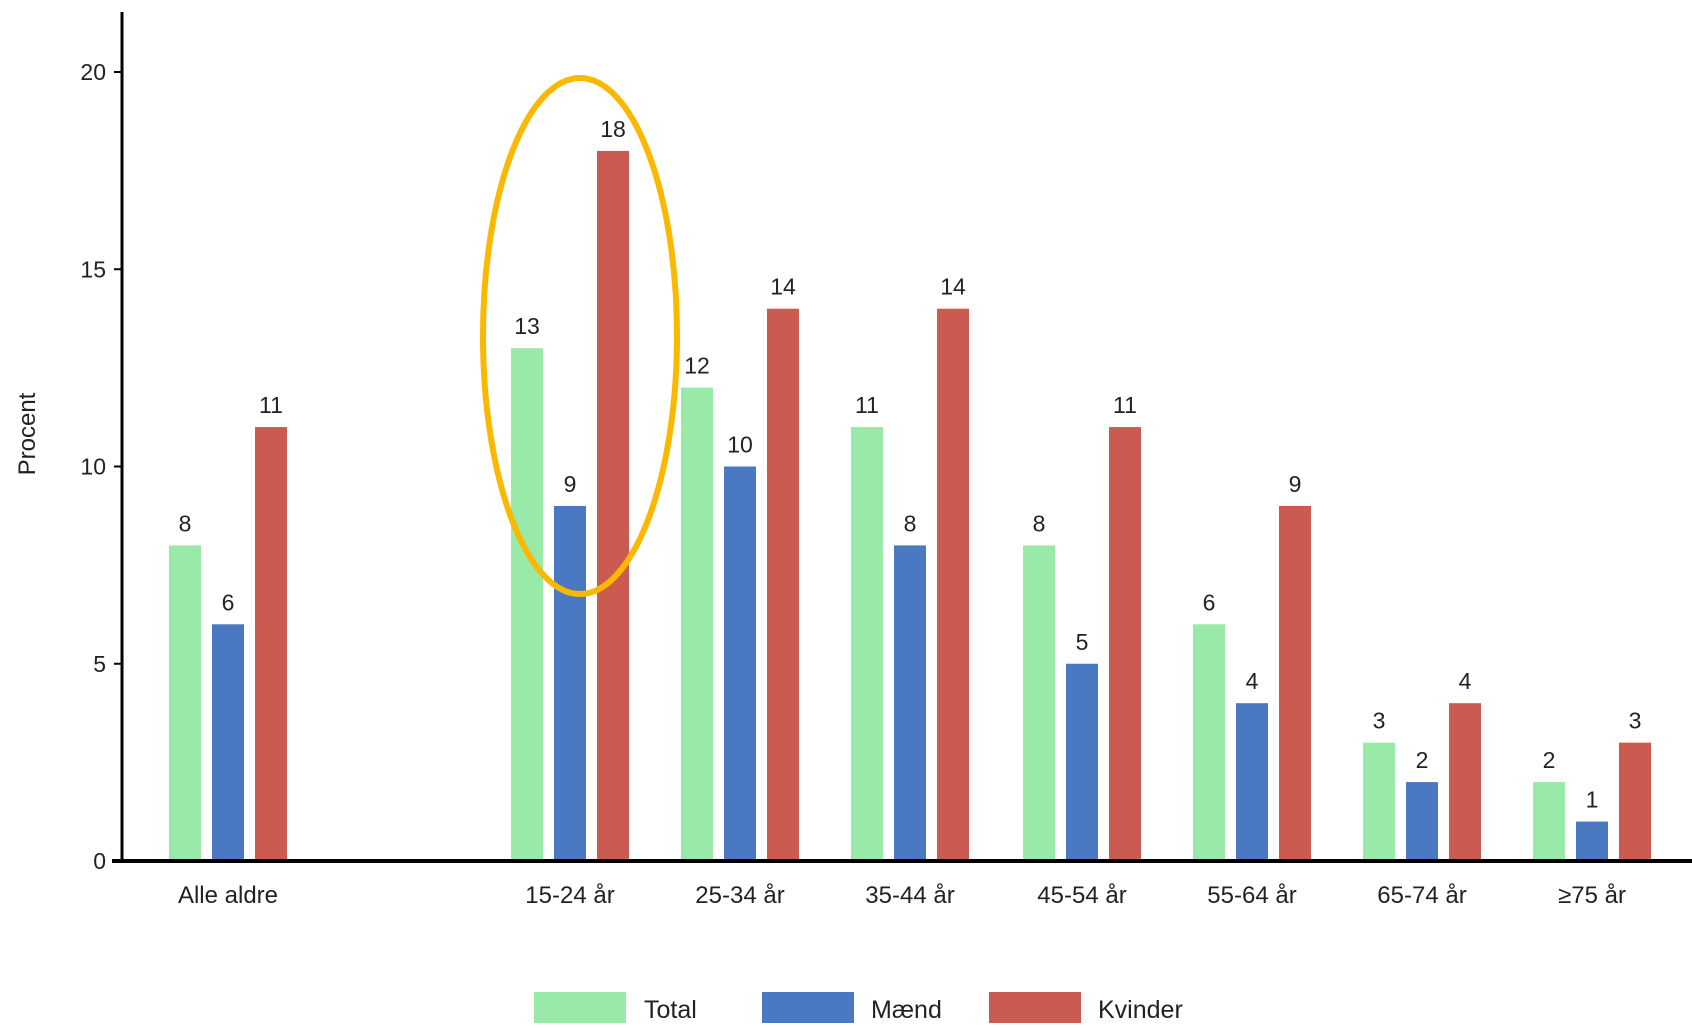  I want to click on category-label: 25-34 år, so click(739, 895).